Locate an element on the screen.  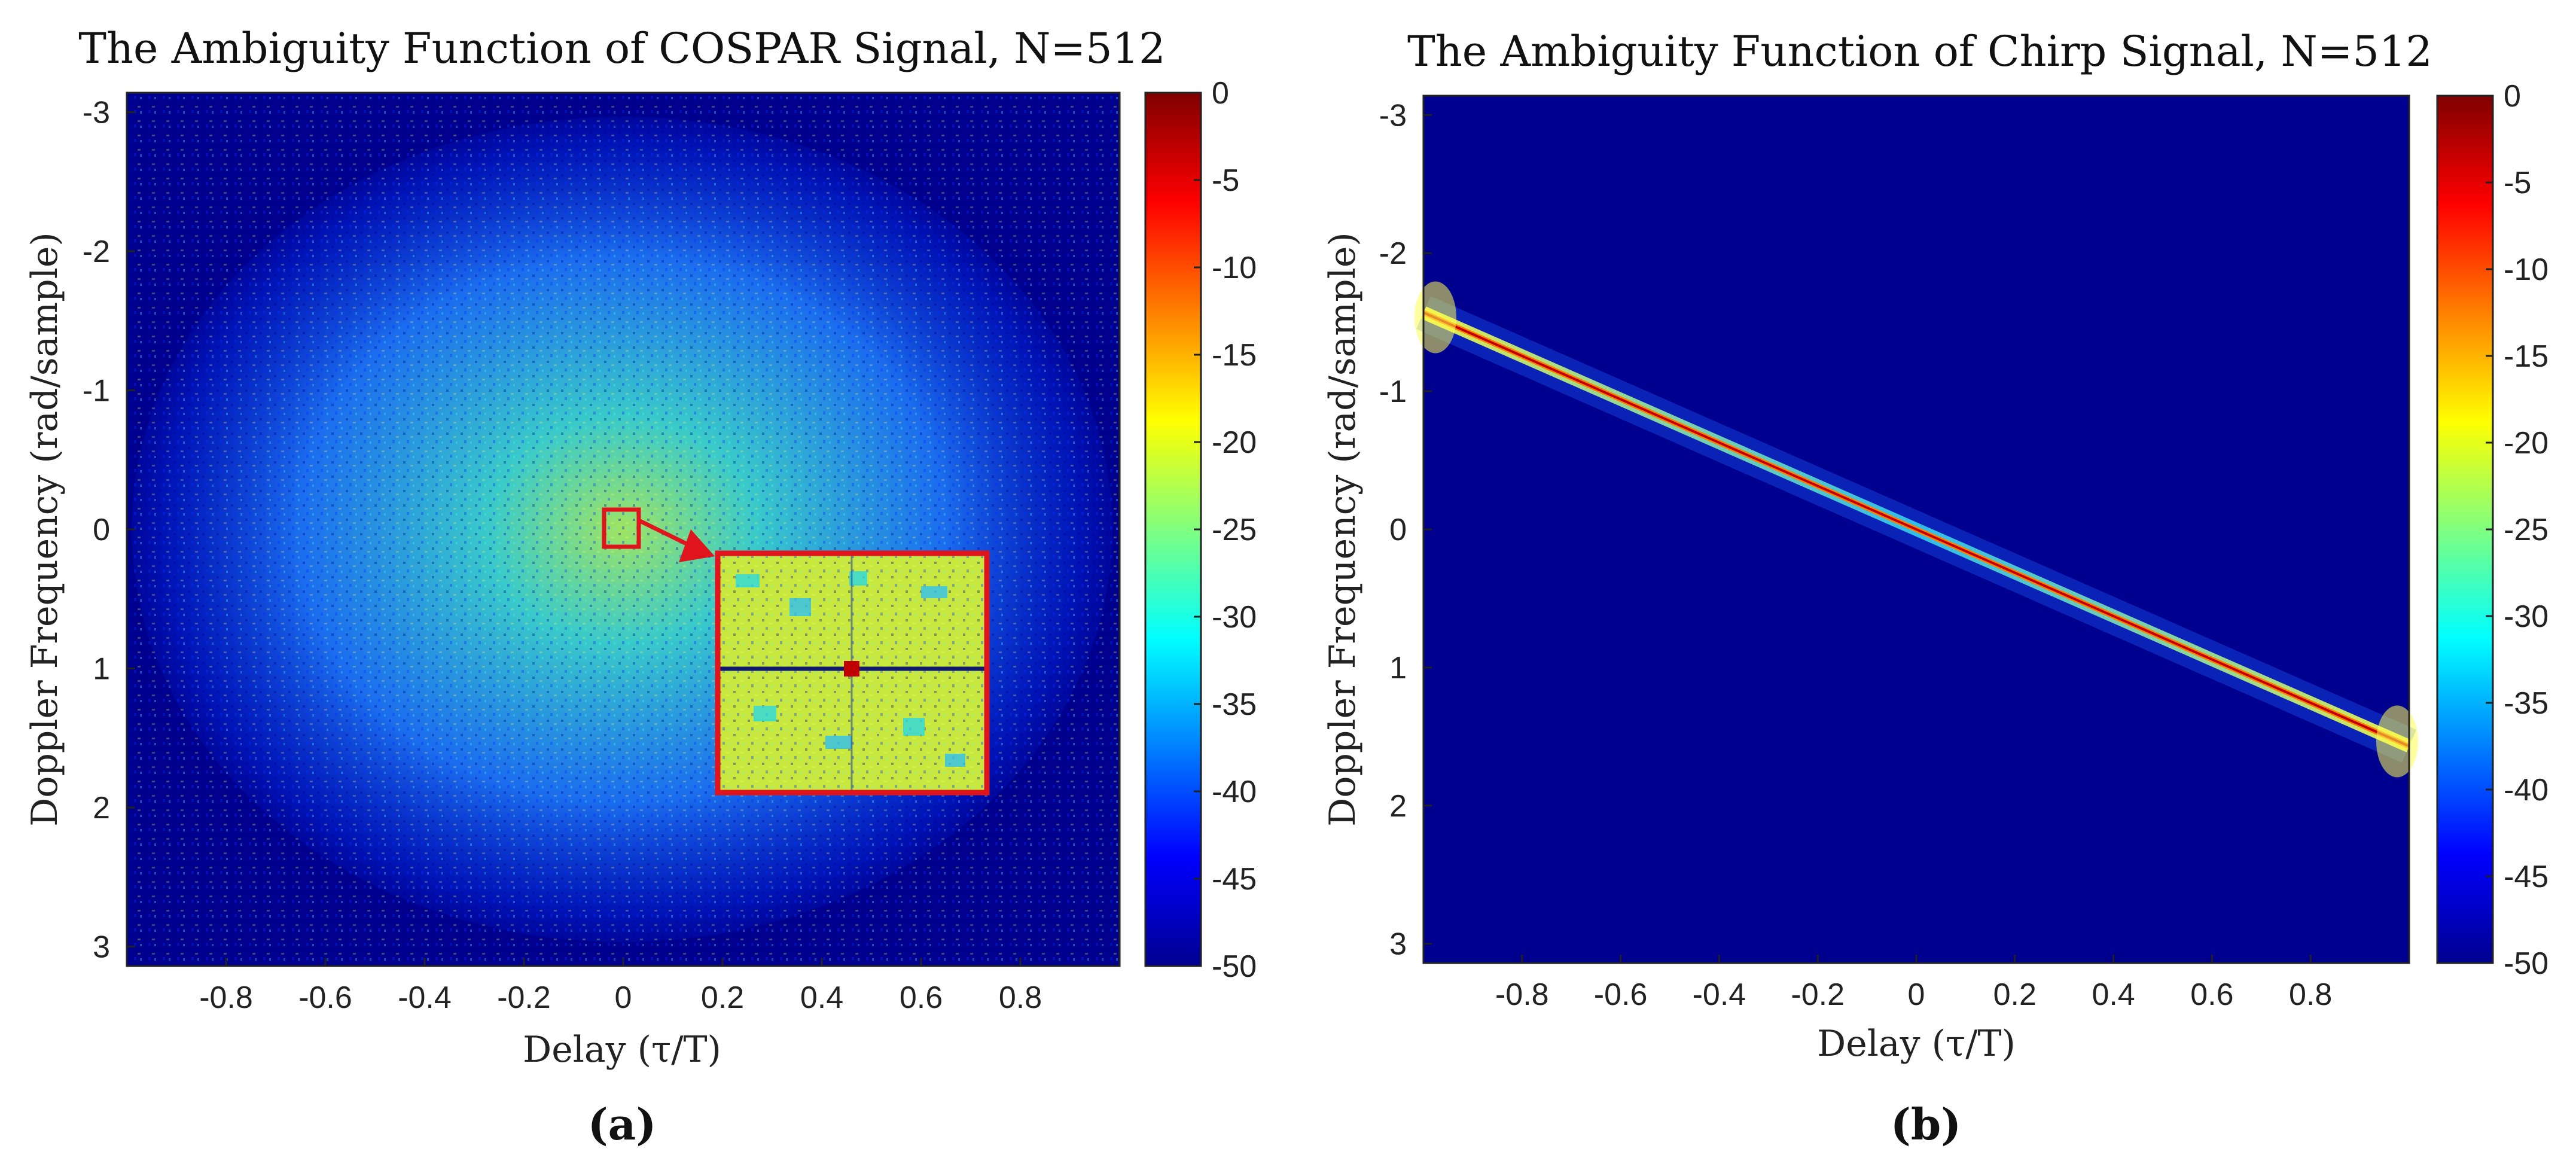
panel-b-y-tick-label: 3 is located at coordinates (1398, 944).